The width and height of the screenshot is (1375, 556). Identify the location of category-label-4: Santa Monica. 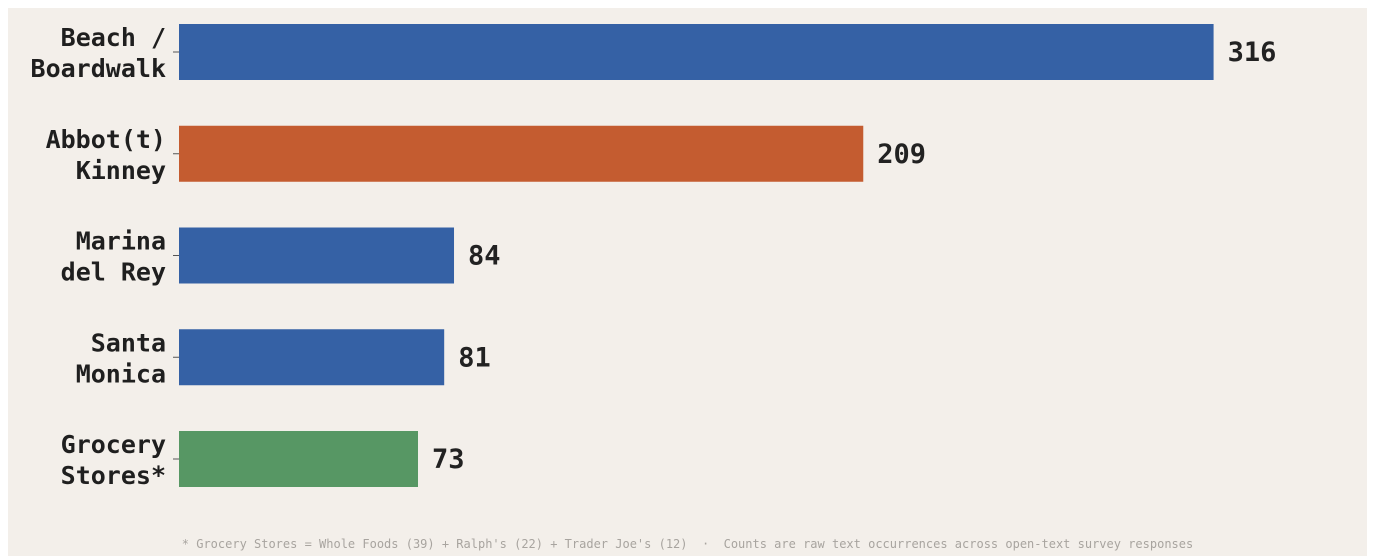
(121, 358).